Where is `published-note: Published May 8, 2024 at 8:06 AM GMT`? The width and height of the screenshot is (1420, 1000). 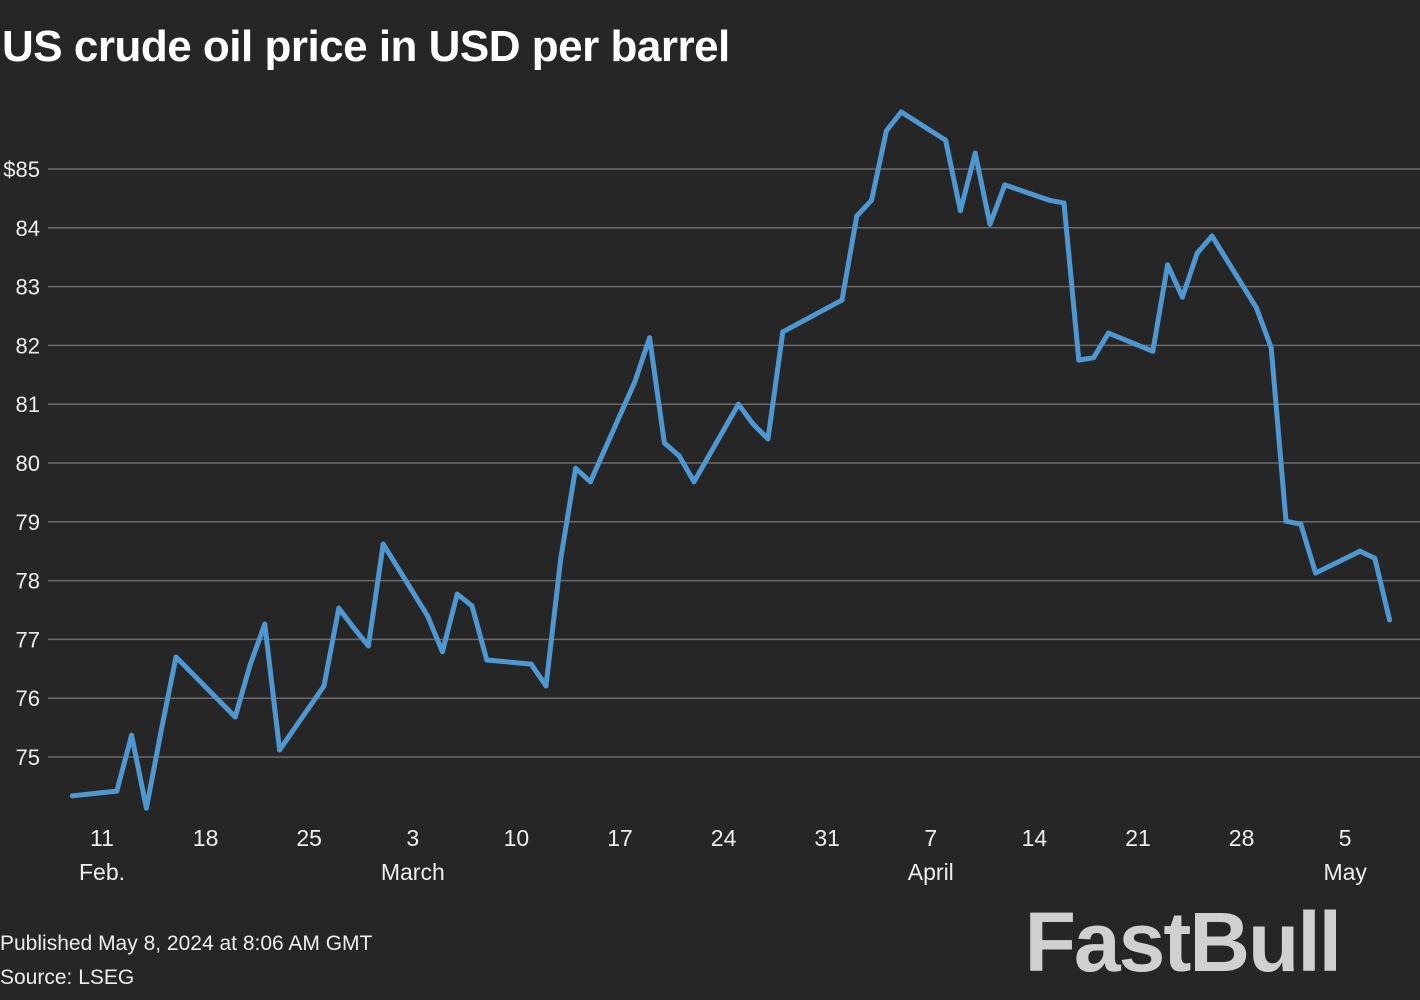 published-note: Published May 8, 2024 at 8:06 AM GMT is located at coordinates (186, 943).